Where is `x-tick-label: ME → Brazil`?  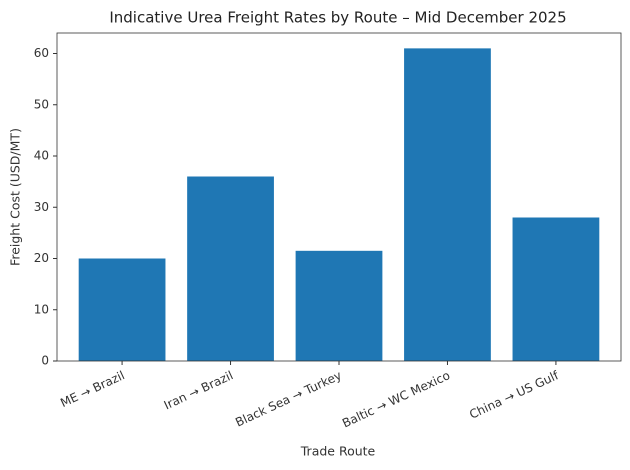
x-tick-label: ME → Brazil is located at coordinates (92, 389).